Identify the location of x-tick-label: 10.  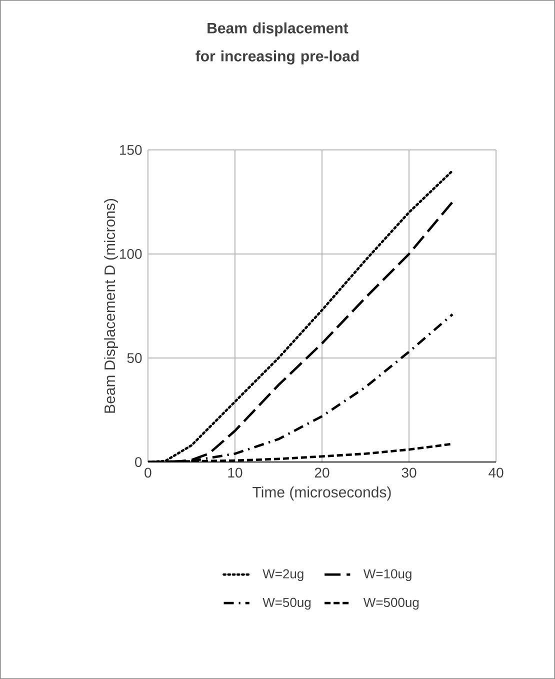
(235, 473).